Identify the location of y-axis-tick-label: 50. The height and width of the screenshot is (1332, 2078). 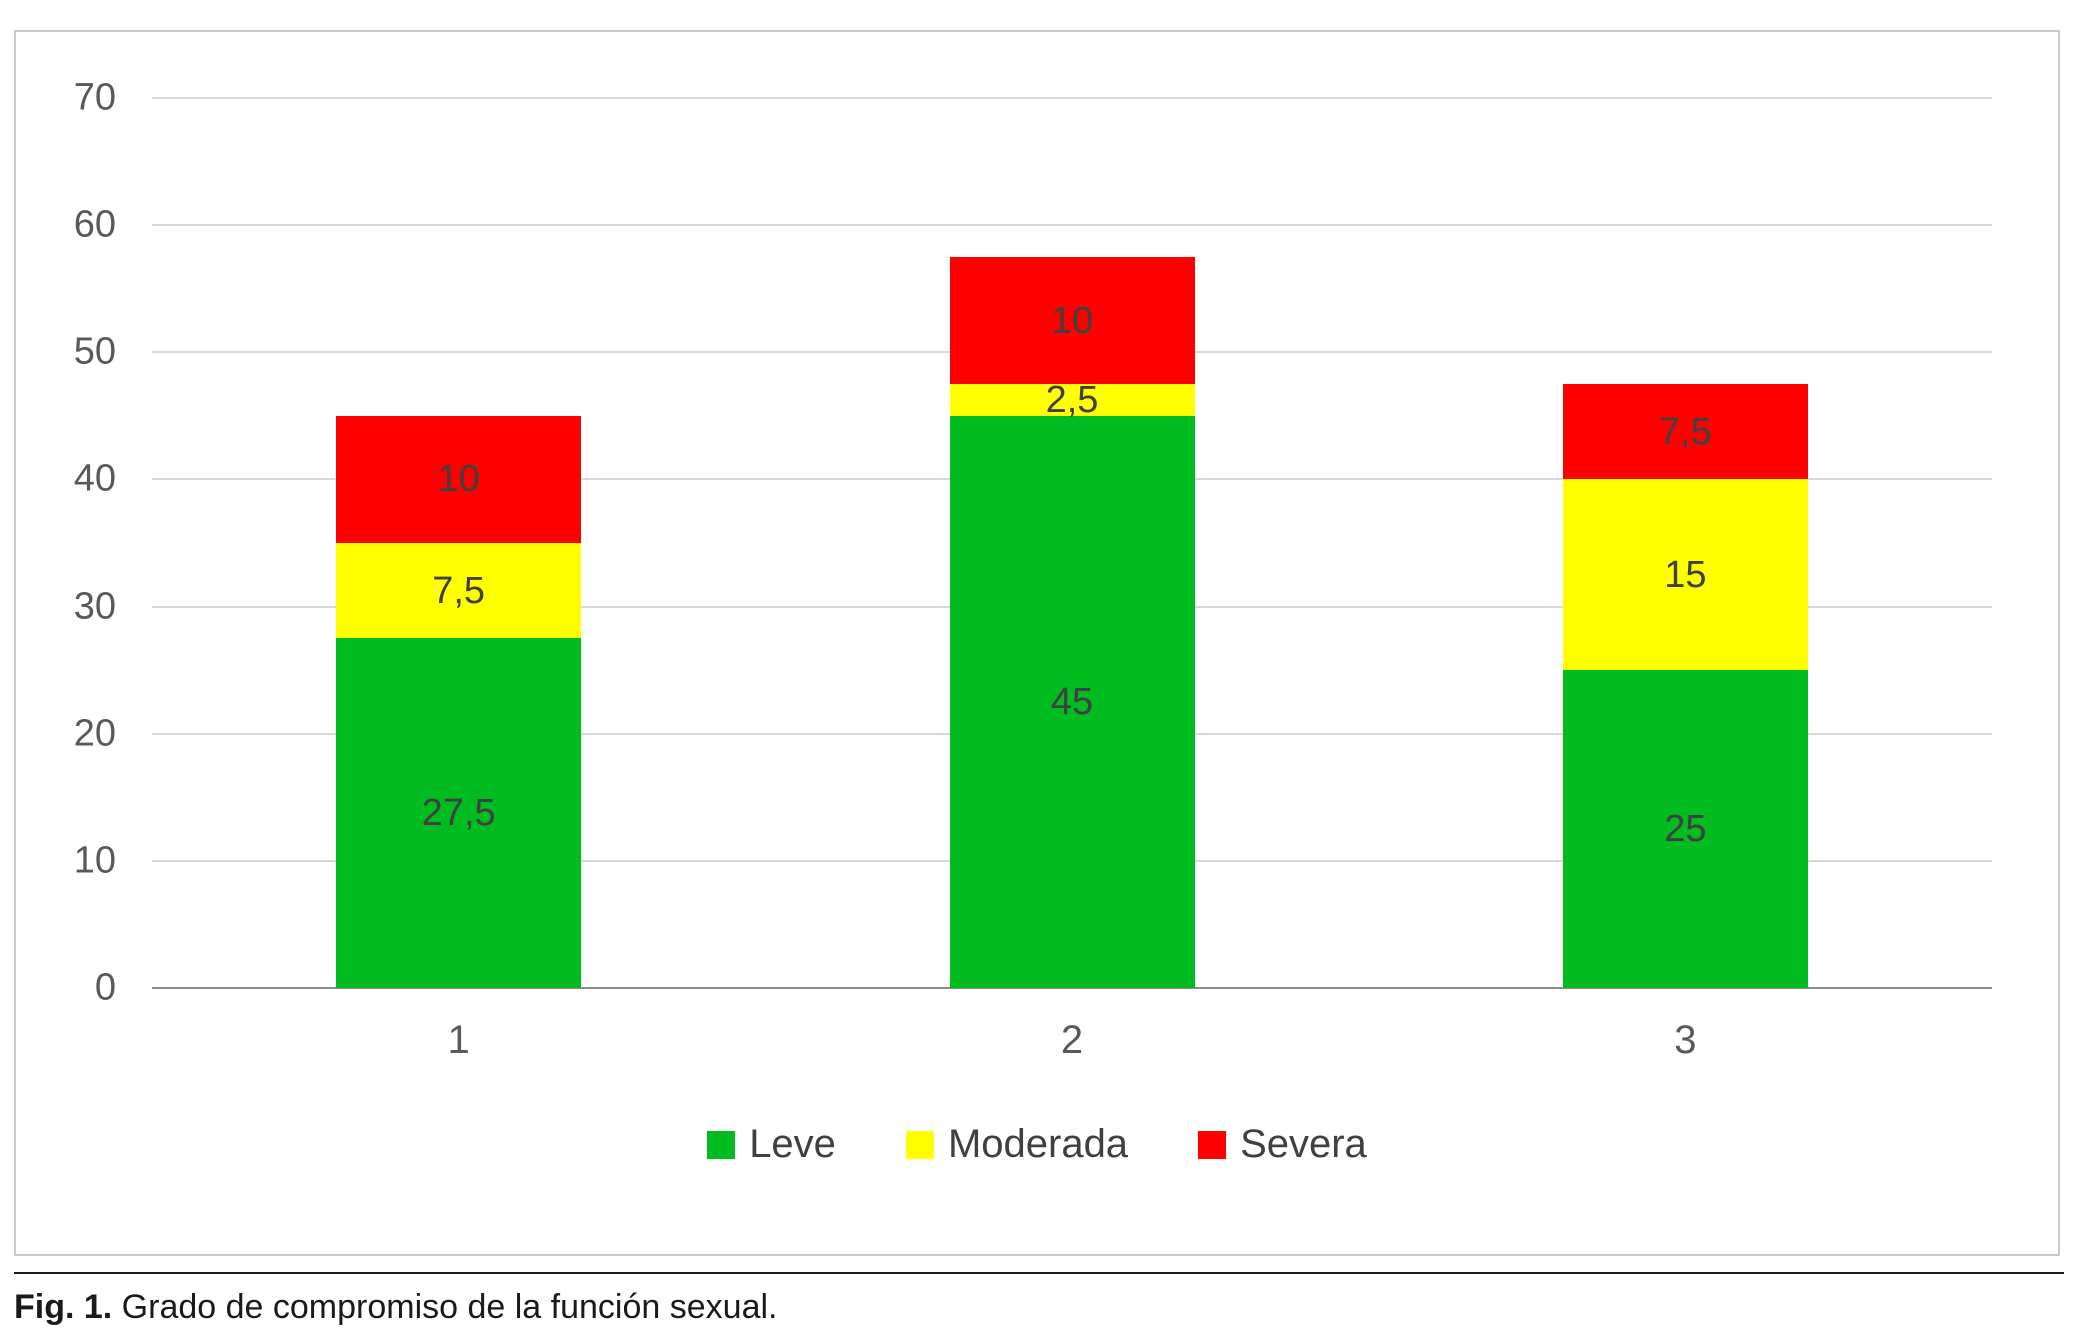
(94, 351).